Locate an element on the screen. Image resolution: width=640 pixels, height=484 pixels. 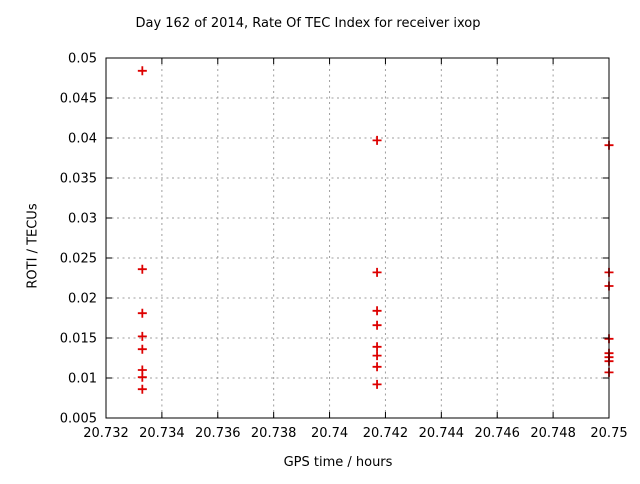
y-tick-label: 0.02 is located at coordinates (82, 299).